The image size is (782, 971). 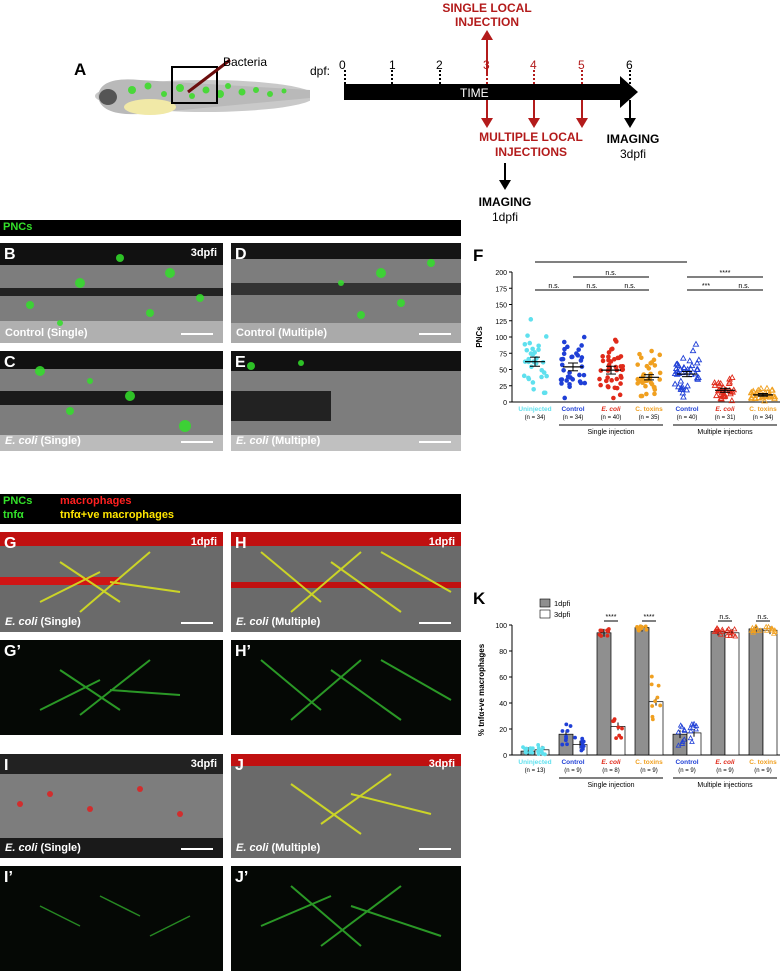 What do you see at coordinates (686, 409) in the screenshot?
I see `category-label: Control` at bounding box center [686, 409].